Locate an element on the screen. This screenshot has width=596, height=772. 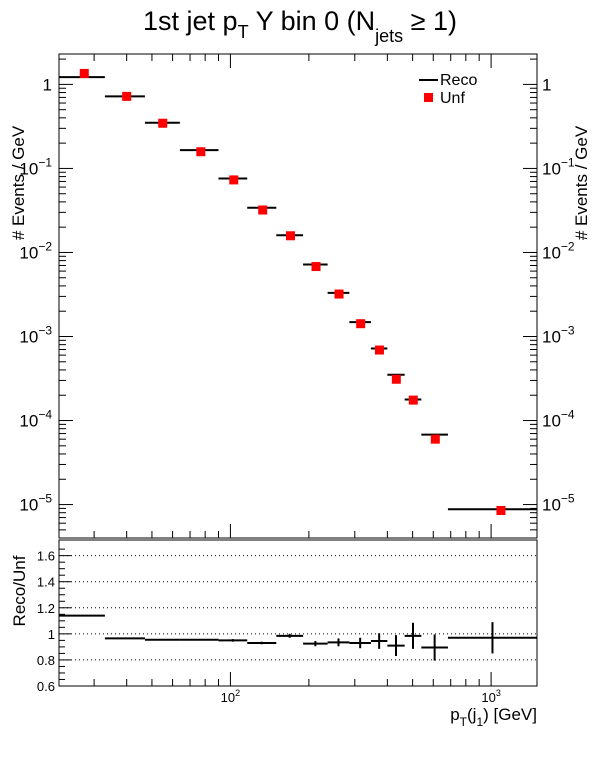
y-tick-label-right: 10⁻² is located at coordinates (558, 250).